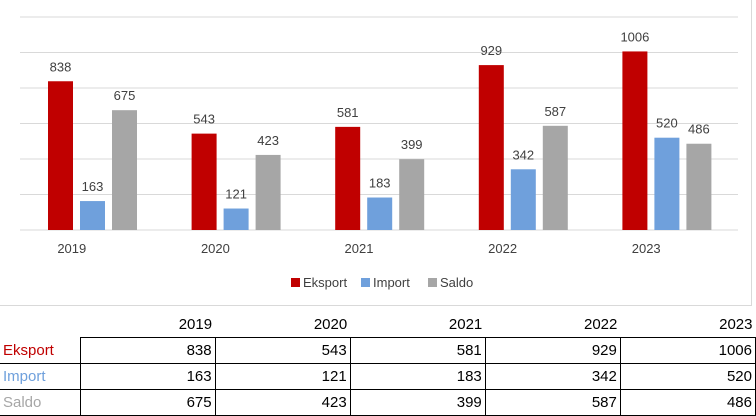 The height and width of the screenshot is (416, 756). Describe the element at coordinates (348, 178) in the screenshot. I see `bar-eksport-2021` at that location.